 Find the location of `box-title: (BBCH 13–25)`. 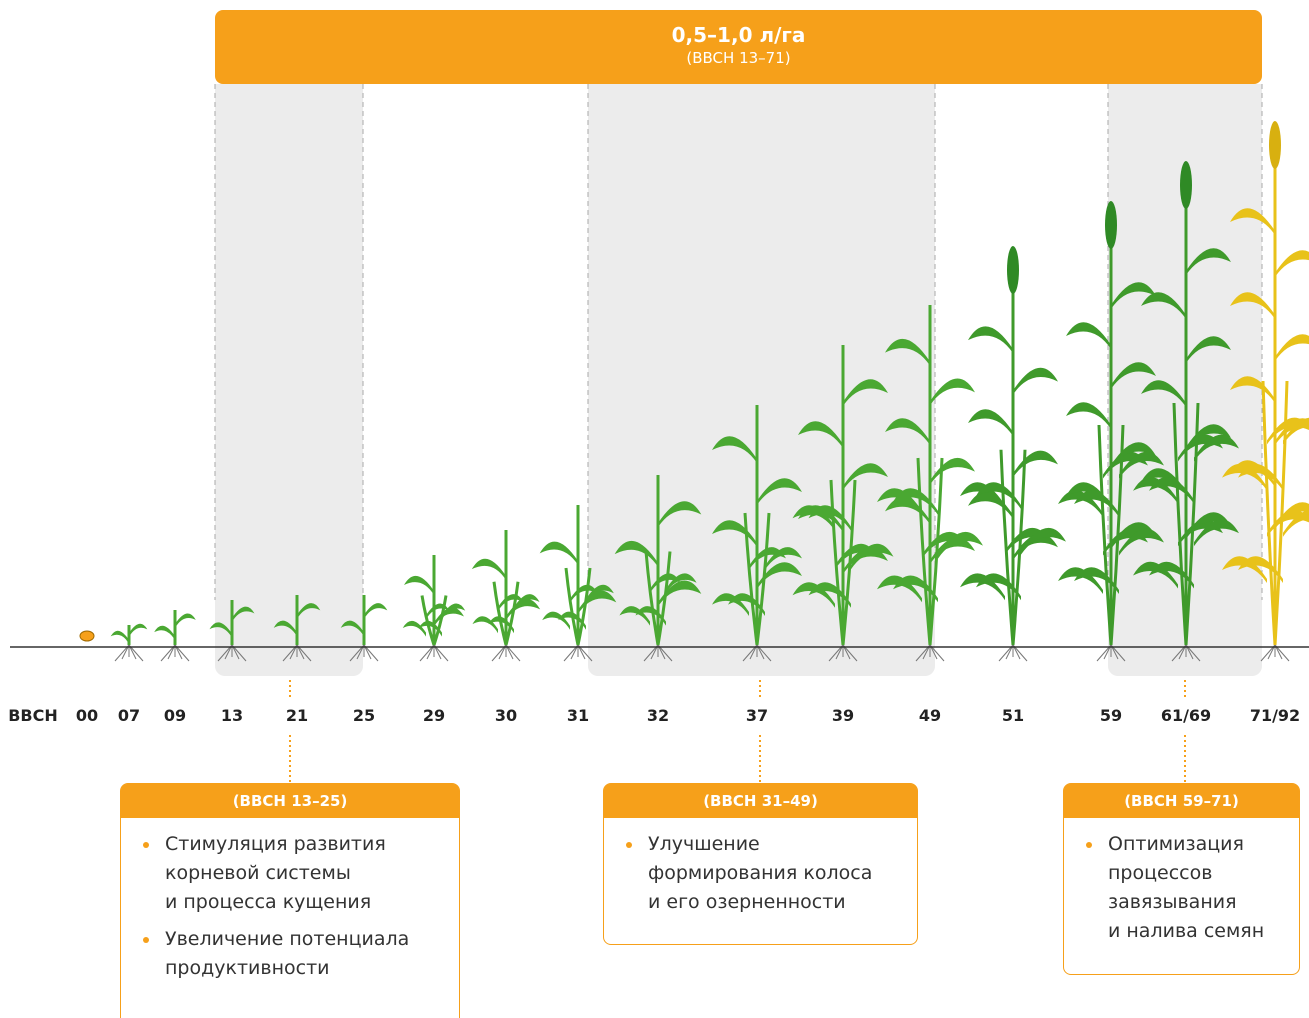

box-title: (BBCH 13–25) is located at coordinates (290, 801).